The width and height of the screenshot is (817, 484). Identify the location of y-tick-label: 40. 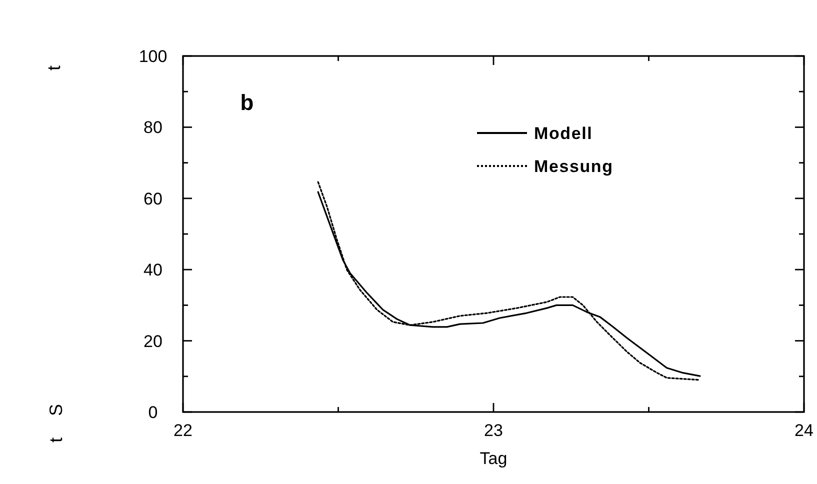
(153, 270).